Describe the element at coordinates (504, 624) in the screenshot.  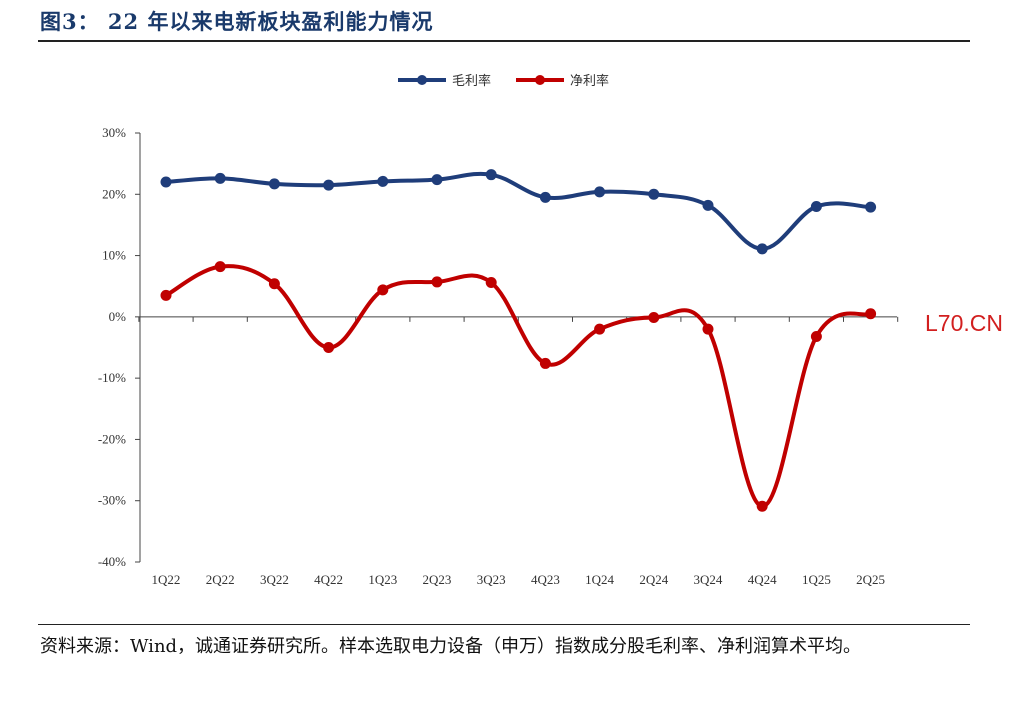
I see `bottom-rule` at that location.